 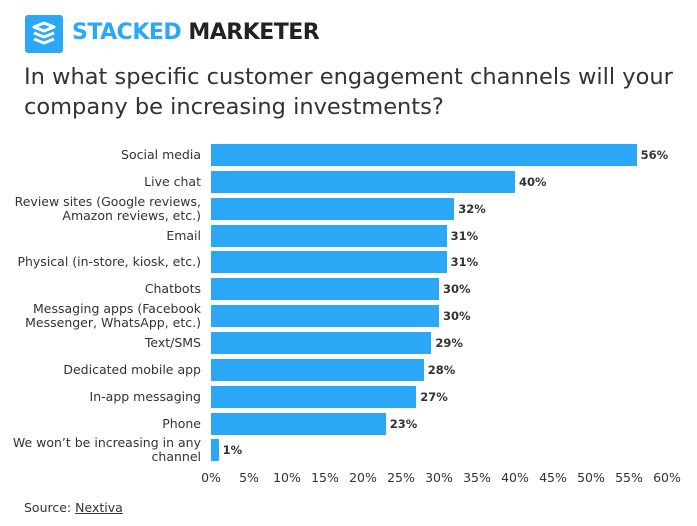 What do you see at coordinates (553, 477) in the screenshot?
I see `x-tick-label: 45%` at bounding box center [553, 477].